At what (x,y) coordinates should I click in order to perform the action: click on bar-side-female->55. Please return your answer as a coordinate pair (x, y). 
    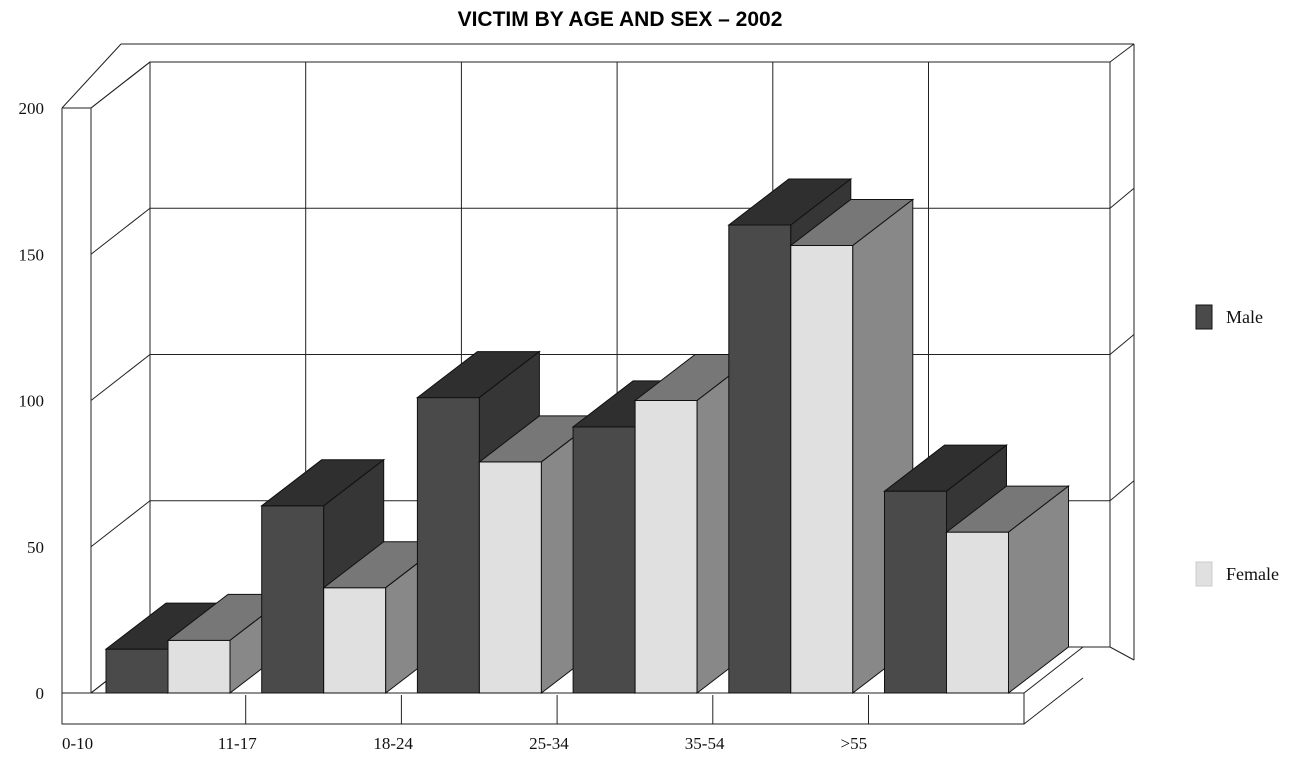
    Looking at the image, I should click on (1038, 590).